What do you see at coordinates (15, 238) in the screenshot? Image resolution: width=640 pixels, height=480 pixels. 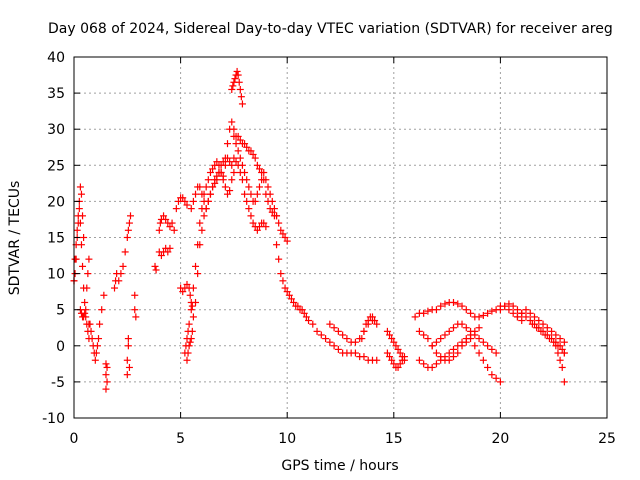 I see `y-axis-title: SDTVAR / TECUs` at bounding box center [15, 238].